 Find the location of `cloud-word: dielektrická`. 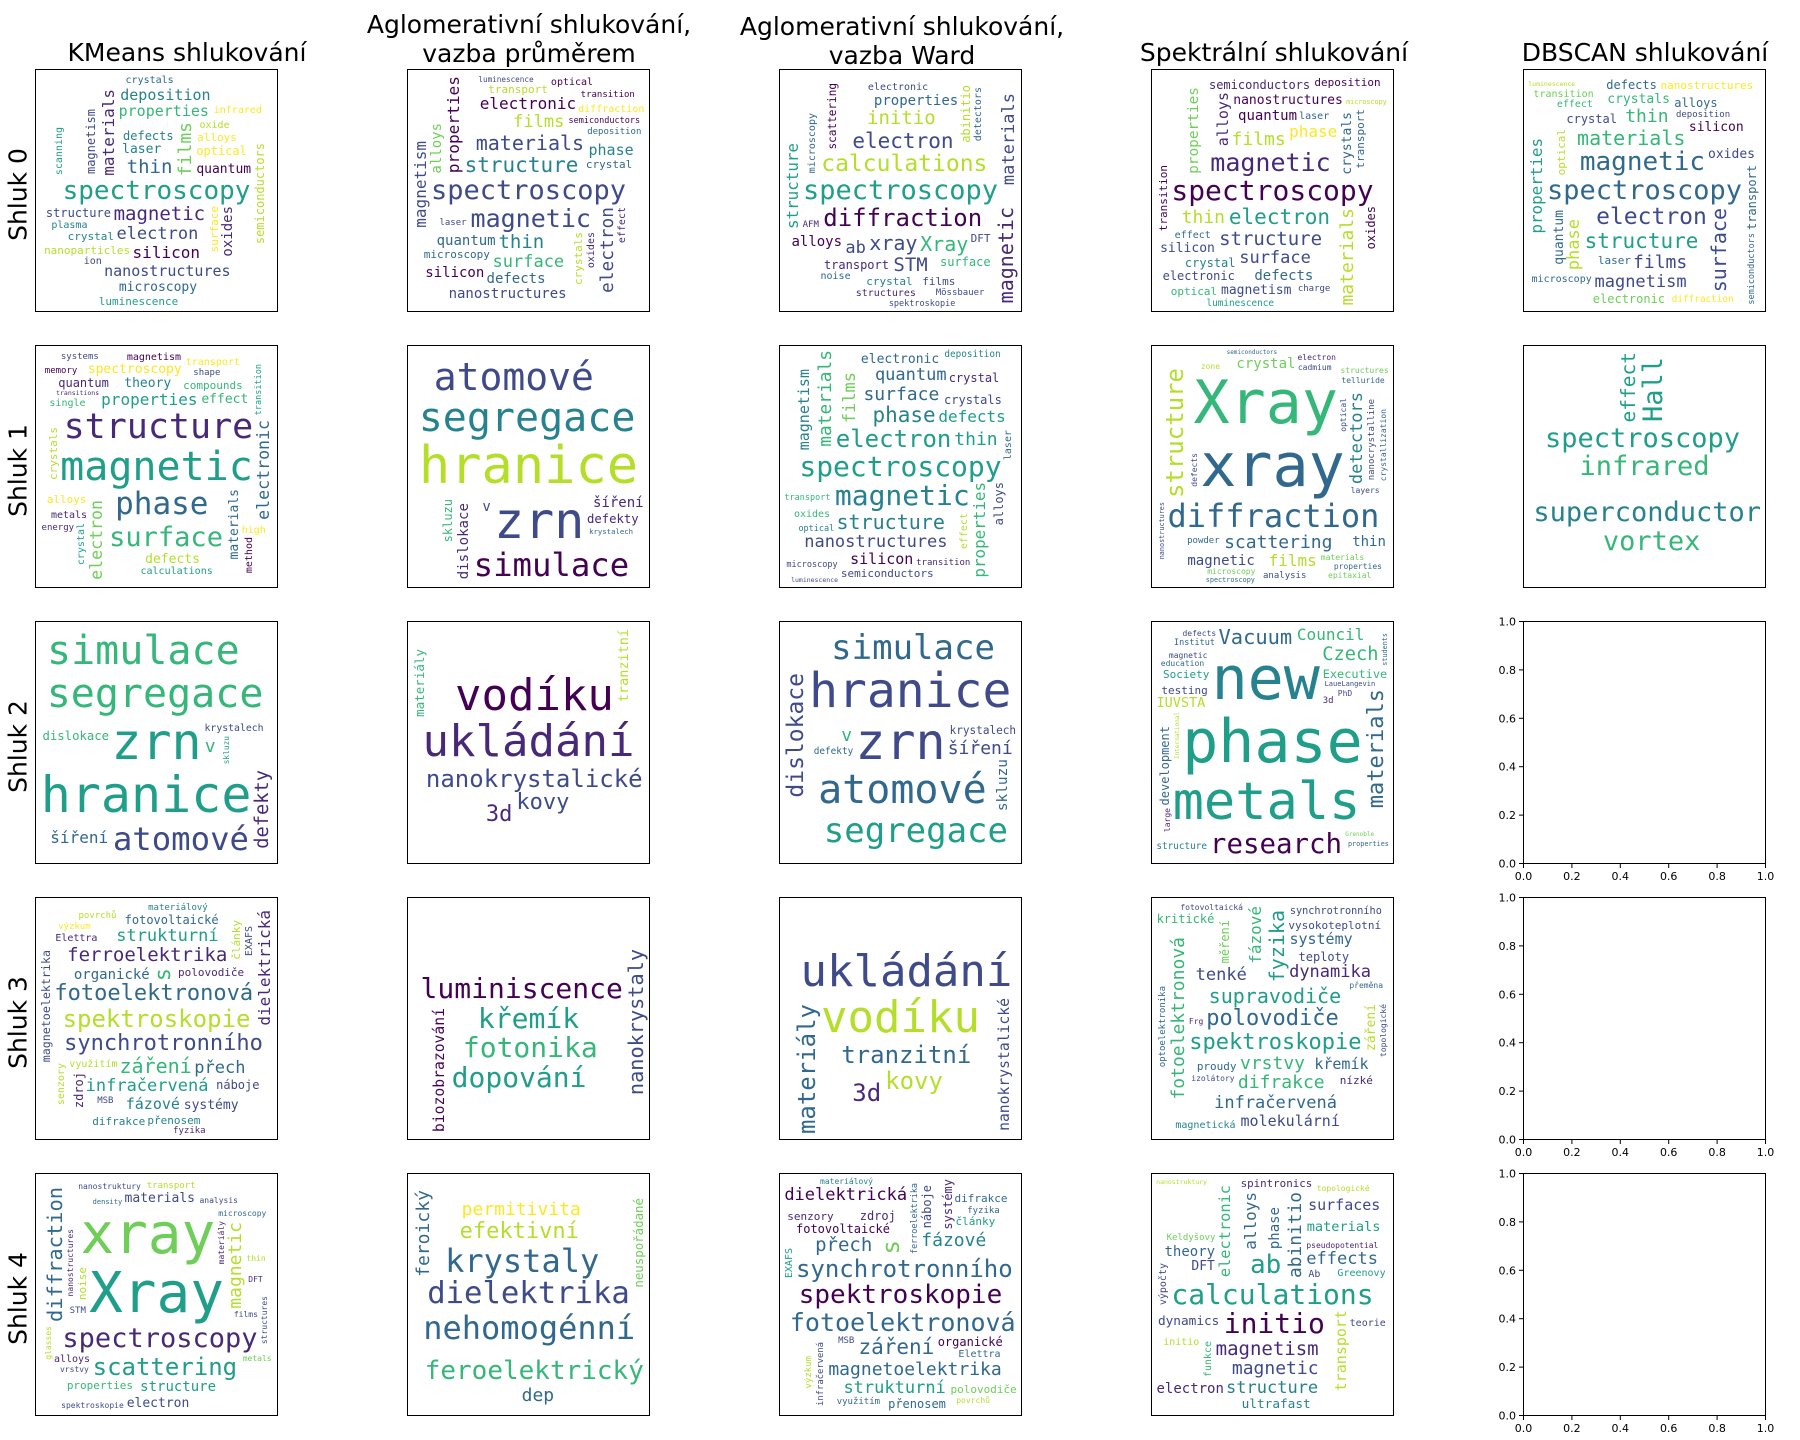

cloud-word: dielektrická is located at coordinates (265, 967).